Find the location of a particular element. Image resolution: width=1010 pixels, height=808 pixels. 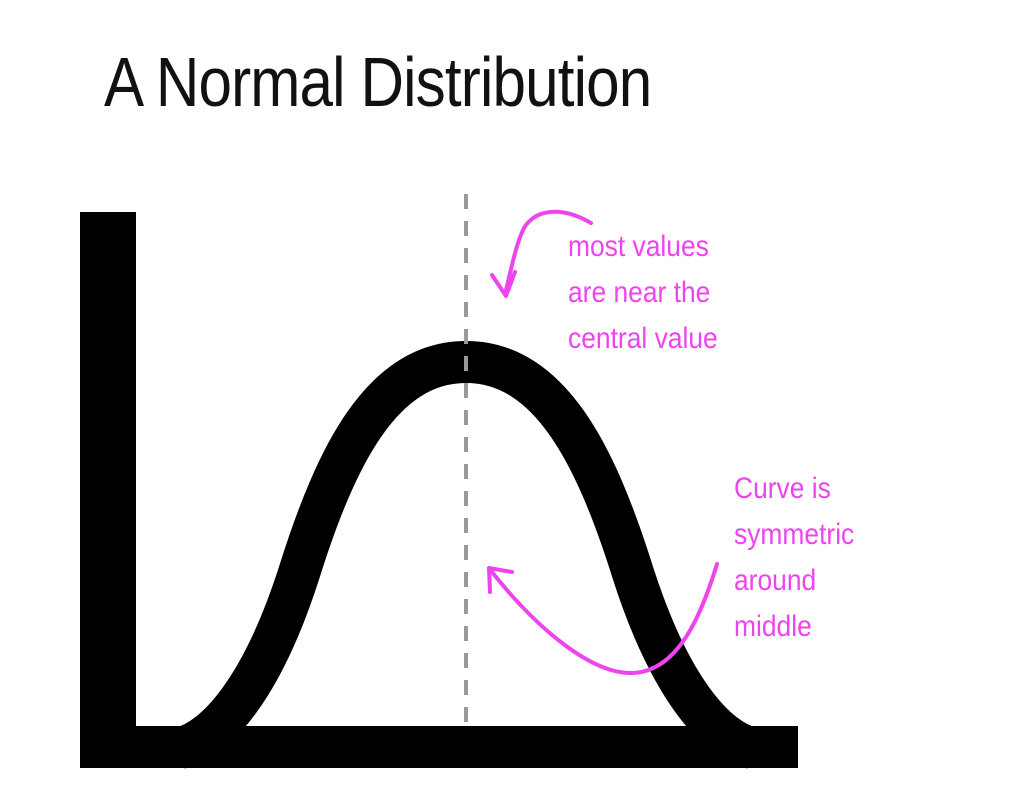

central-annotation-line-1: most values is located at coordinates (638, 246).